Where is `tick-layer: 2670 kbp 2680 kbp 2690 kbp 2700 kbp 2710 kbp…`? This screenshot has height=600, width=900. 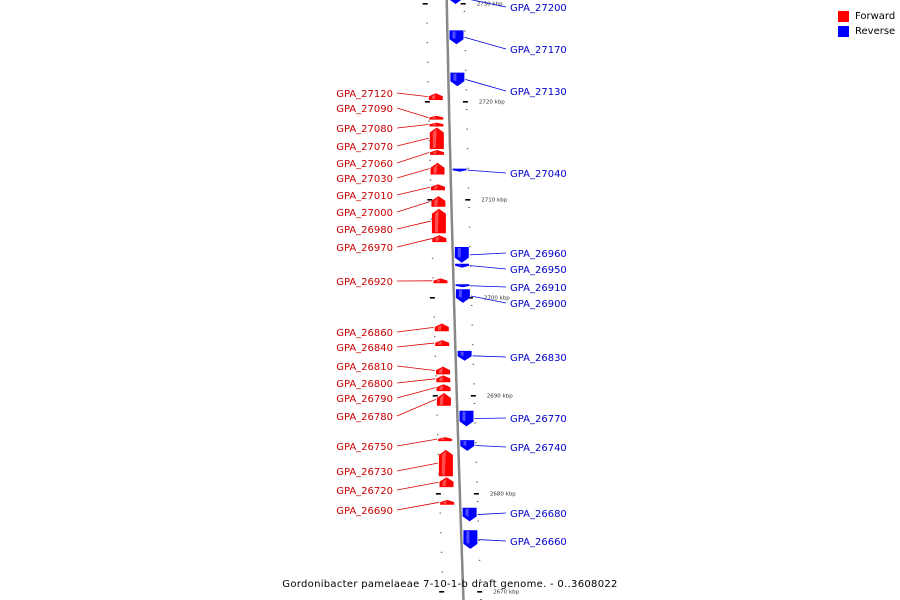 tick-layer: 2670 kbp 2680 kbp 2690 kbp 2700 kbp 2710 kbp… is located at coordinates (471, 301).